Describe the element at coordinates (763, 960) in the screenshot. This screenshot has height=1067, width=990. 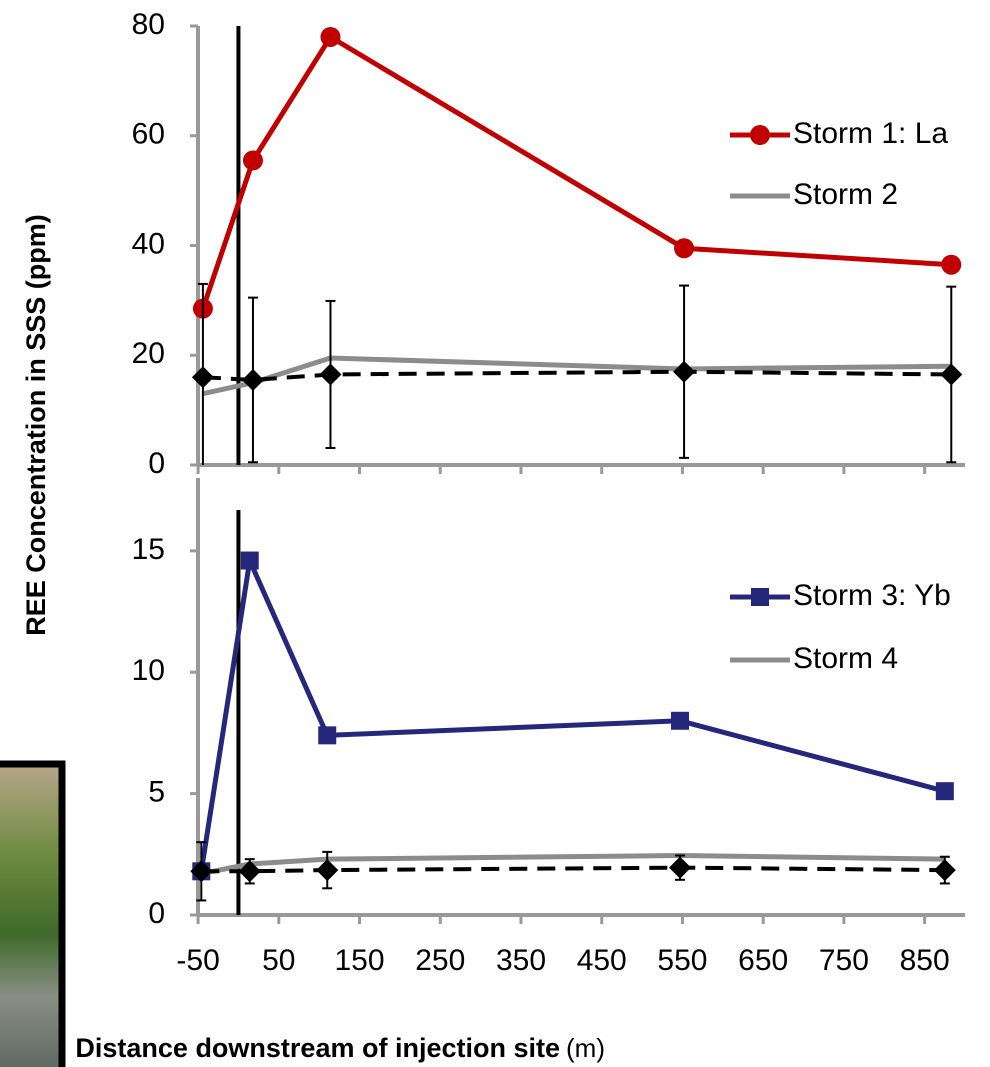
I see `x-tick-label: 650` at that location.